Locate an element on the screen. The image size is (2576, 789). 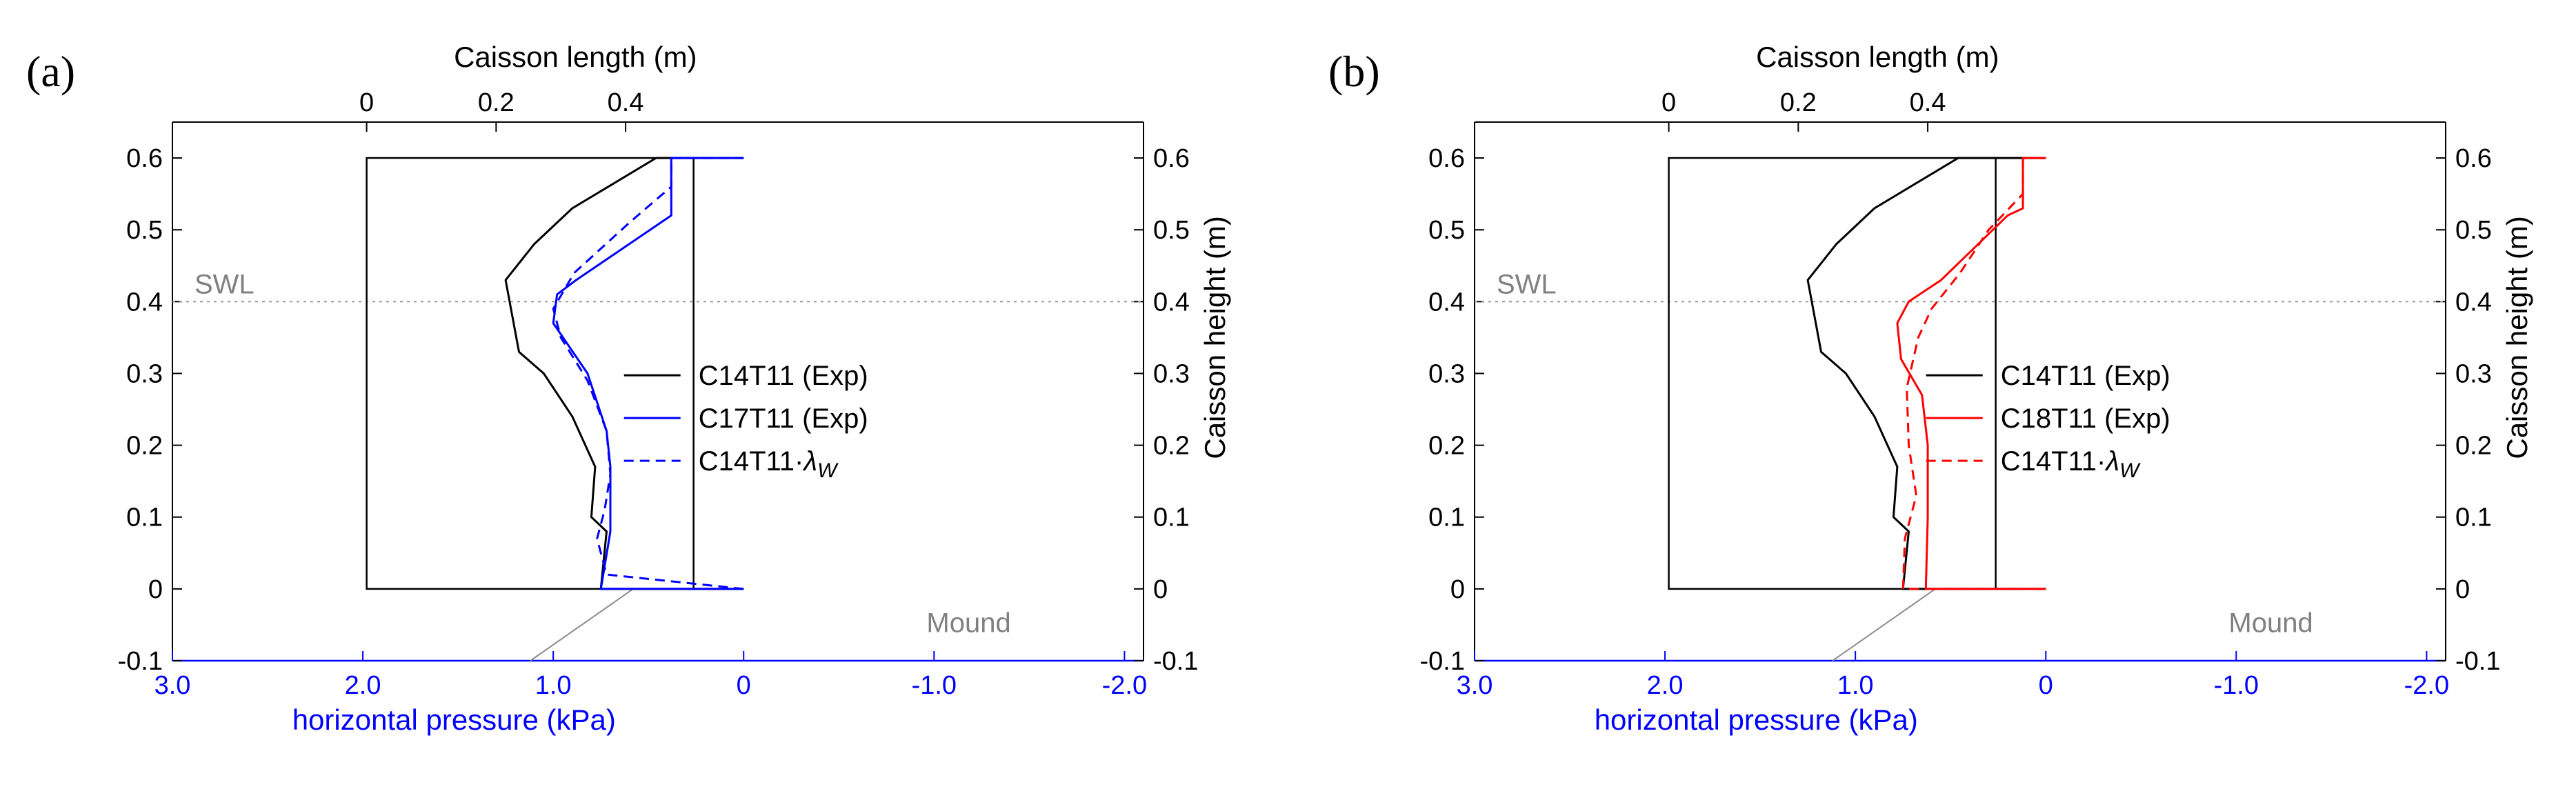
panel-label: (b) is located at coordinates (1354, 71).